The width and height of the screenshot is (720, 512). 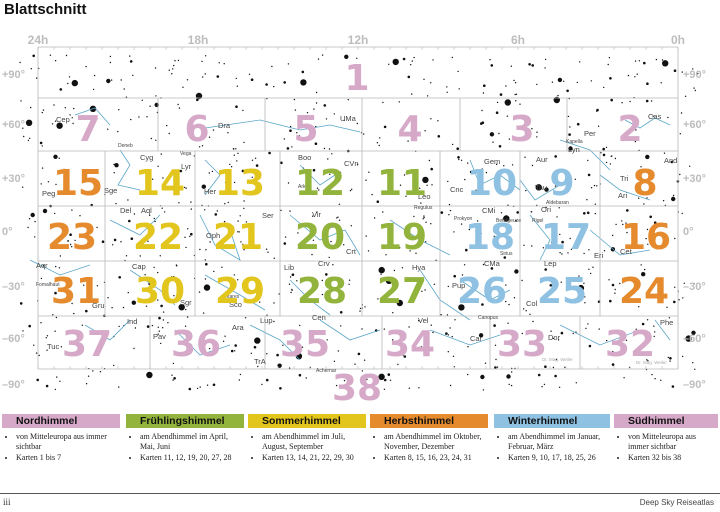 I want to click on map-tile-30: 30, so click(x=160, y=291).